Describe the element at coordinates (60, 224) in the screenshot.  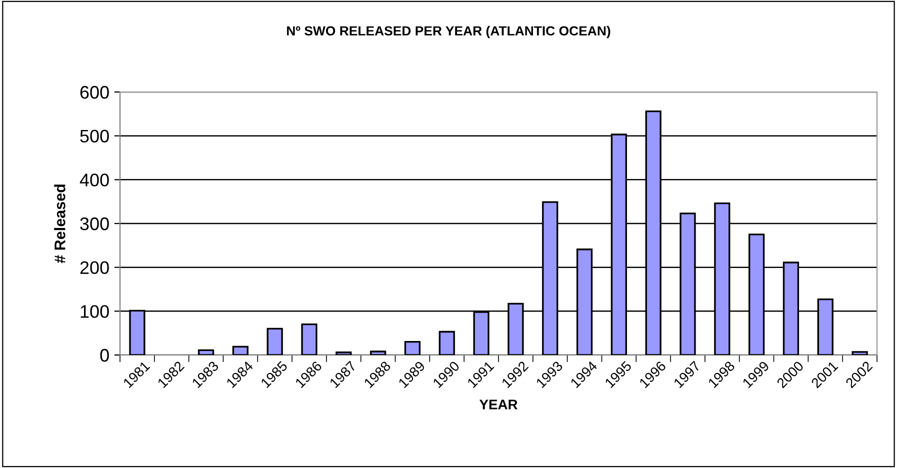
I see `y-axis-title: # Released` at that location.